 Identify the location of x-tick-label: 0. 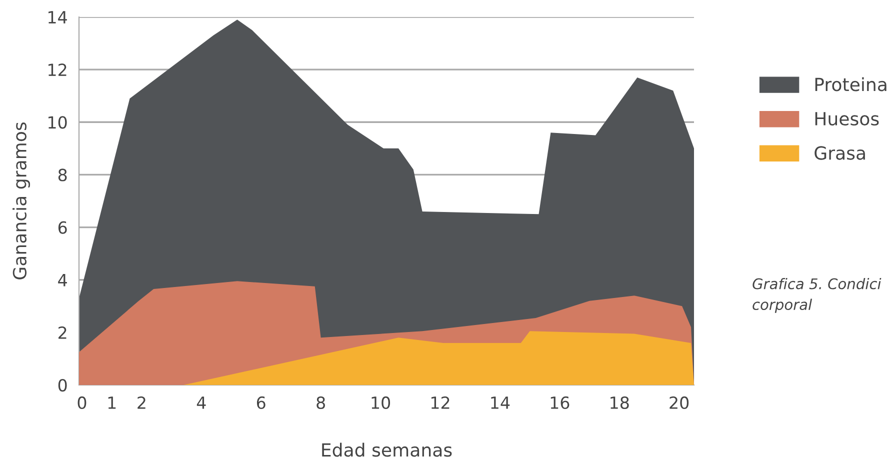
(82, 403).